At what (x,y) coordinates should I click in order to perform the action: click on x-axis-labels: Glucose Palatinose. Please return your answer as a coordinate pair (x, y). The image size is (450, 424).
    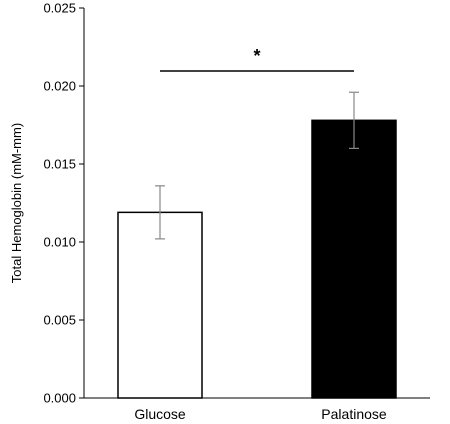
    Looking at the image, I should click on (260, 414).